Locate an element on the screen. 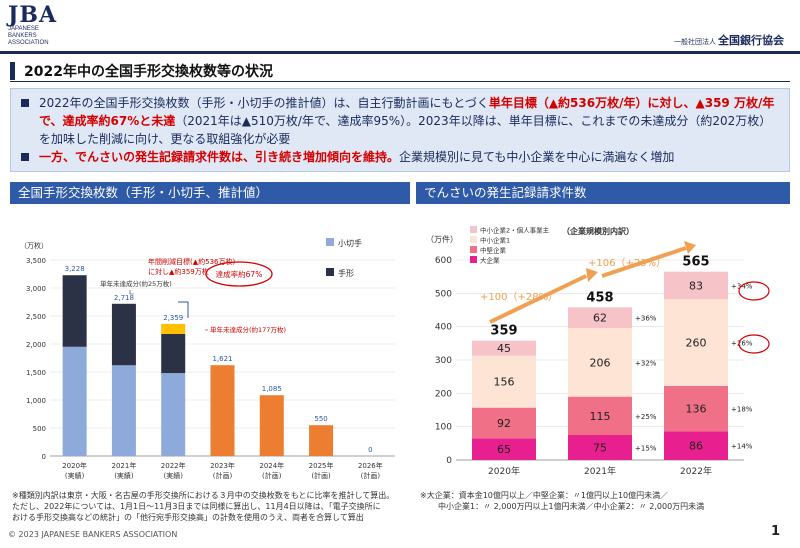 This screenshot has width=800, height=548. right-ytick-label: 400 is located at coordinates (443, 328).